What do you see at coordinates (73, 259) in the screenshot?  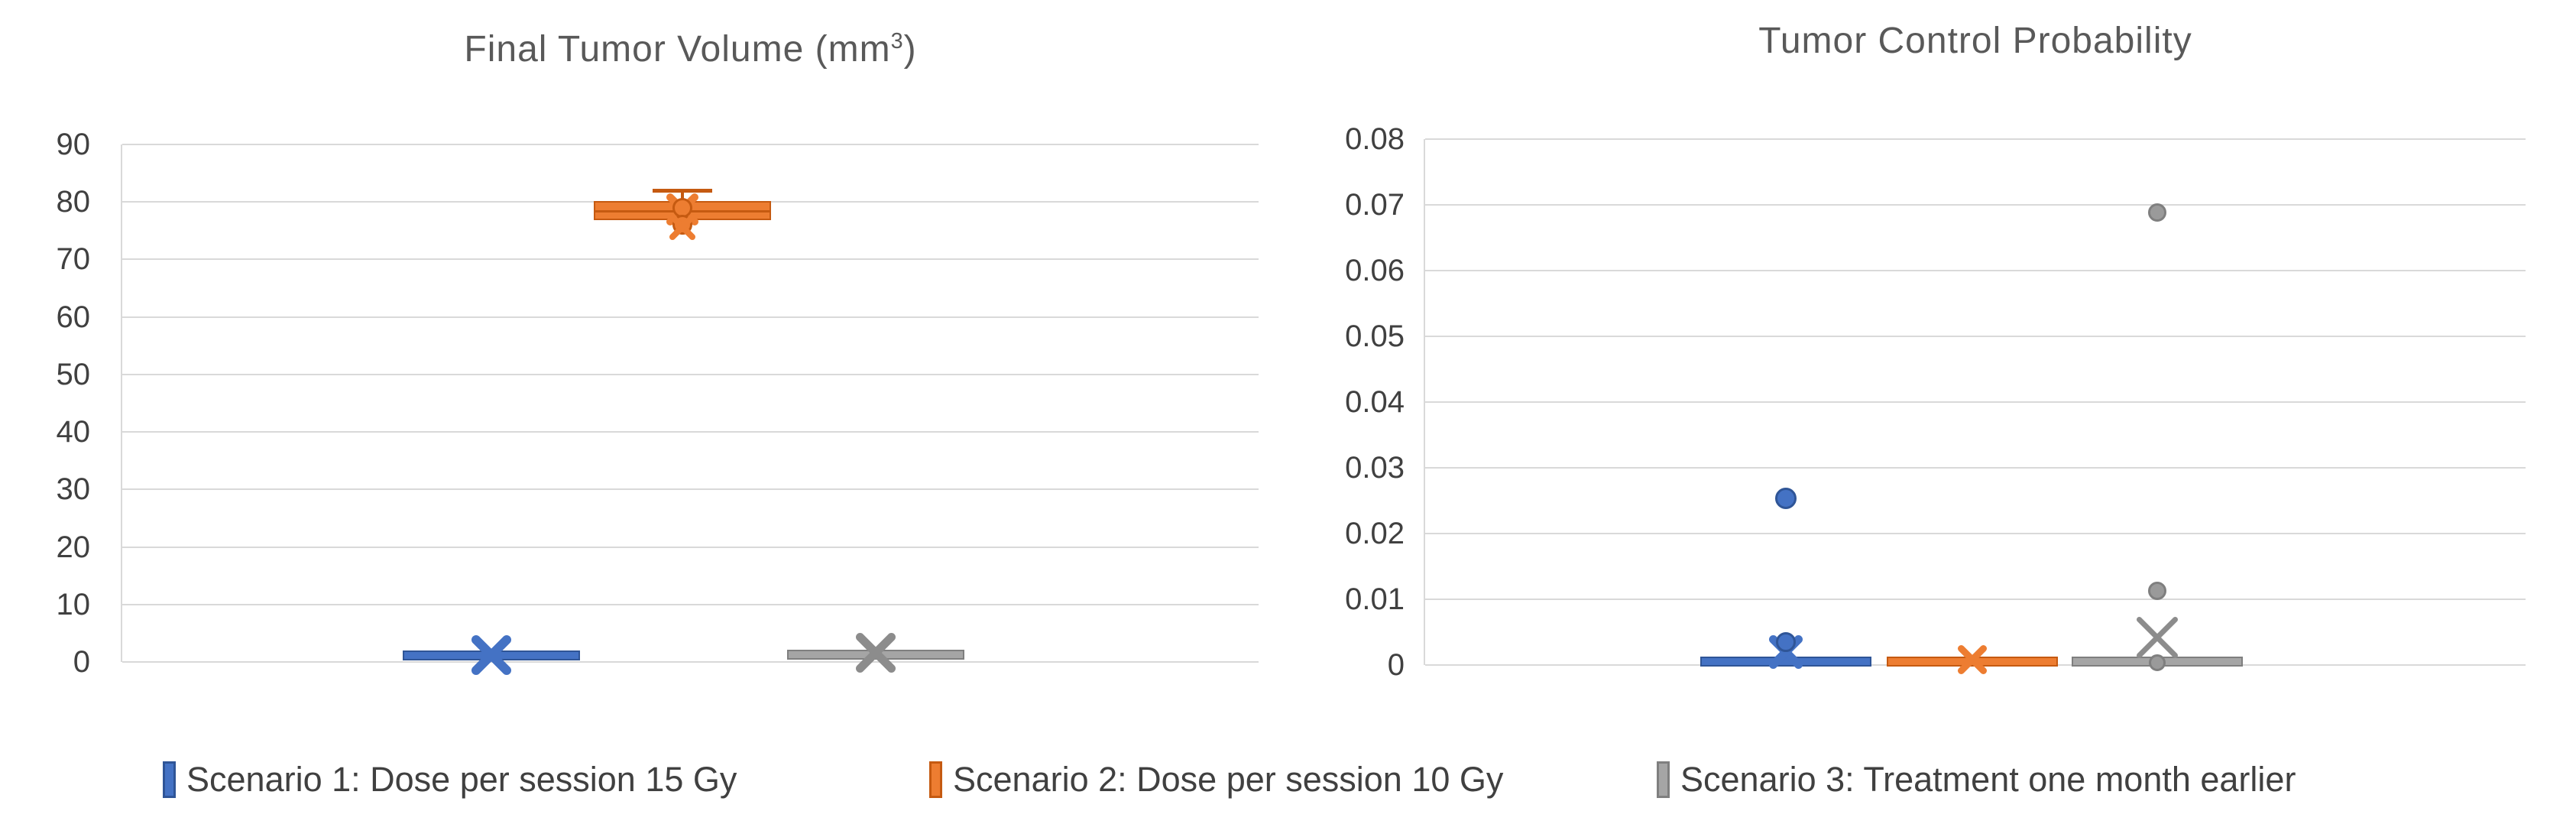 I see `y-tick-label: 70` at bounding box center [73, 259].